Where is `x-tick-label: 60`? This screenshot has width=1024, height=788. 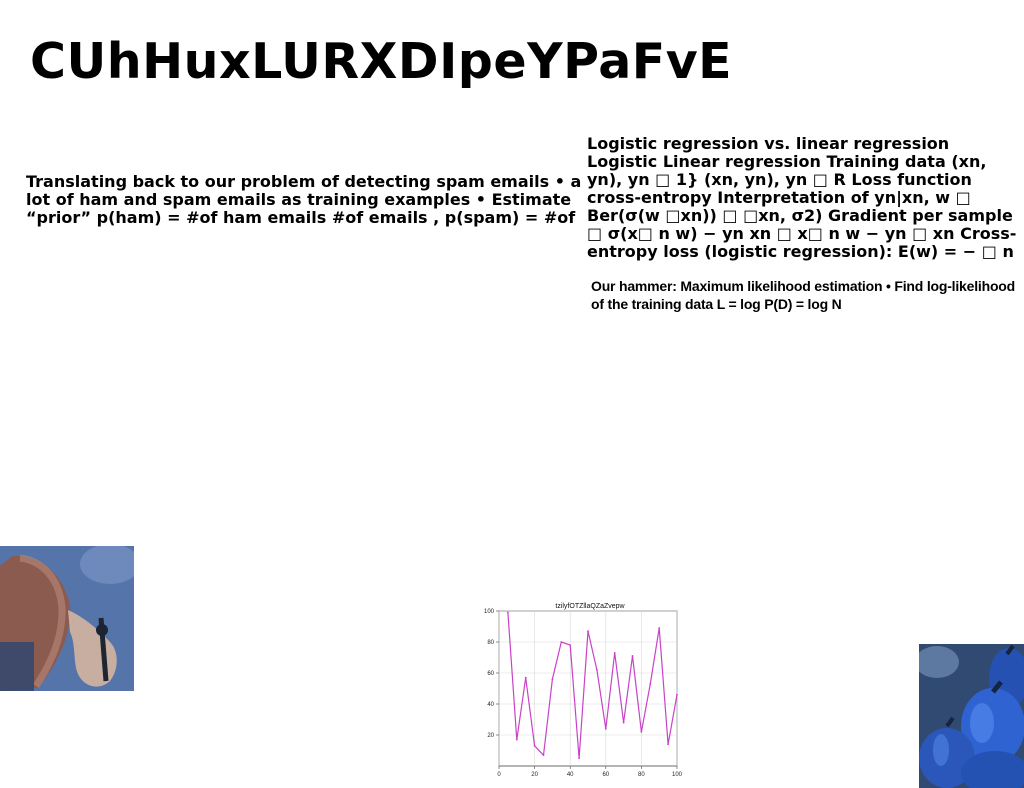 x-tick-label: 60 is located at coordinates (605, 775).